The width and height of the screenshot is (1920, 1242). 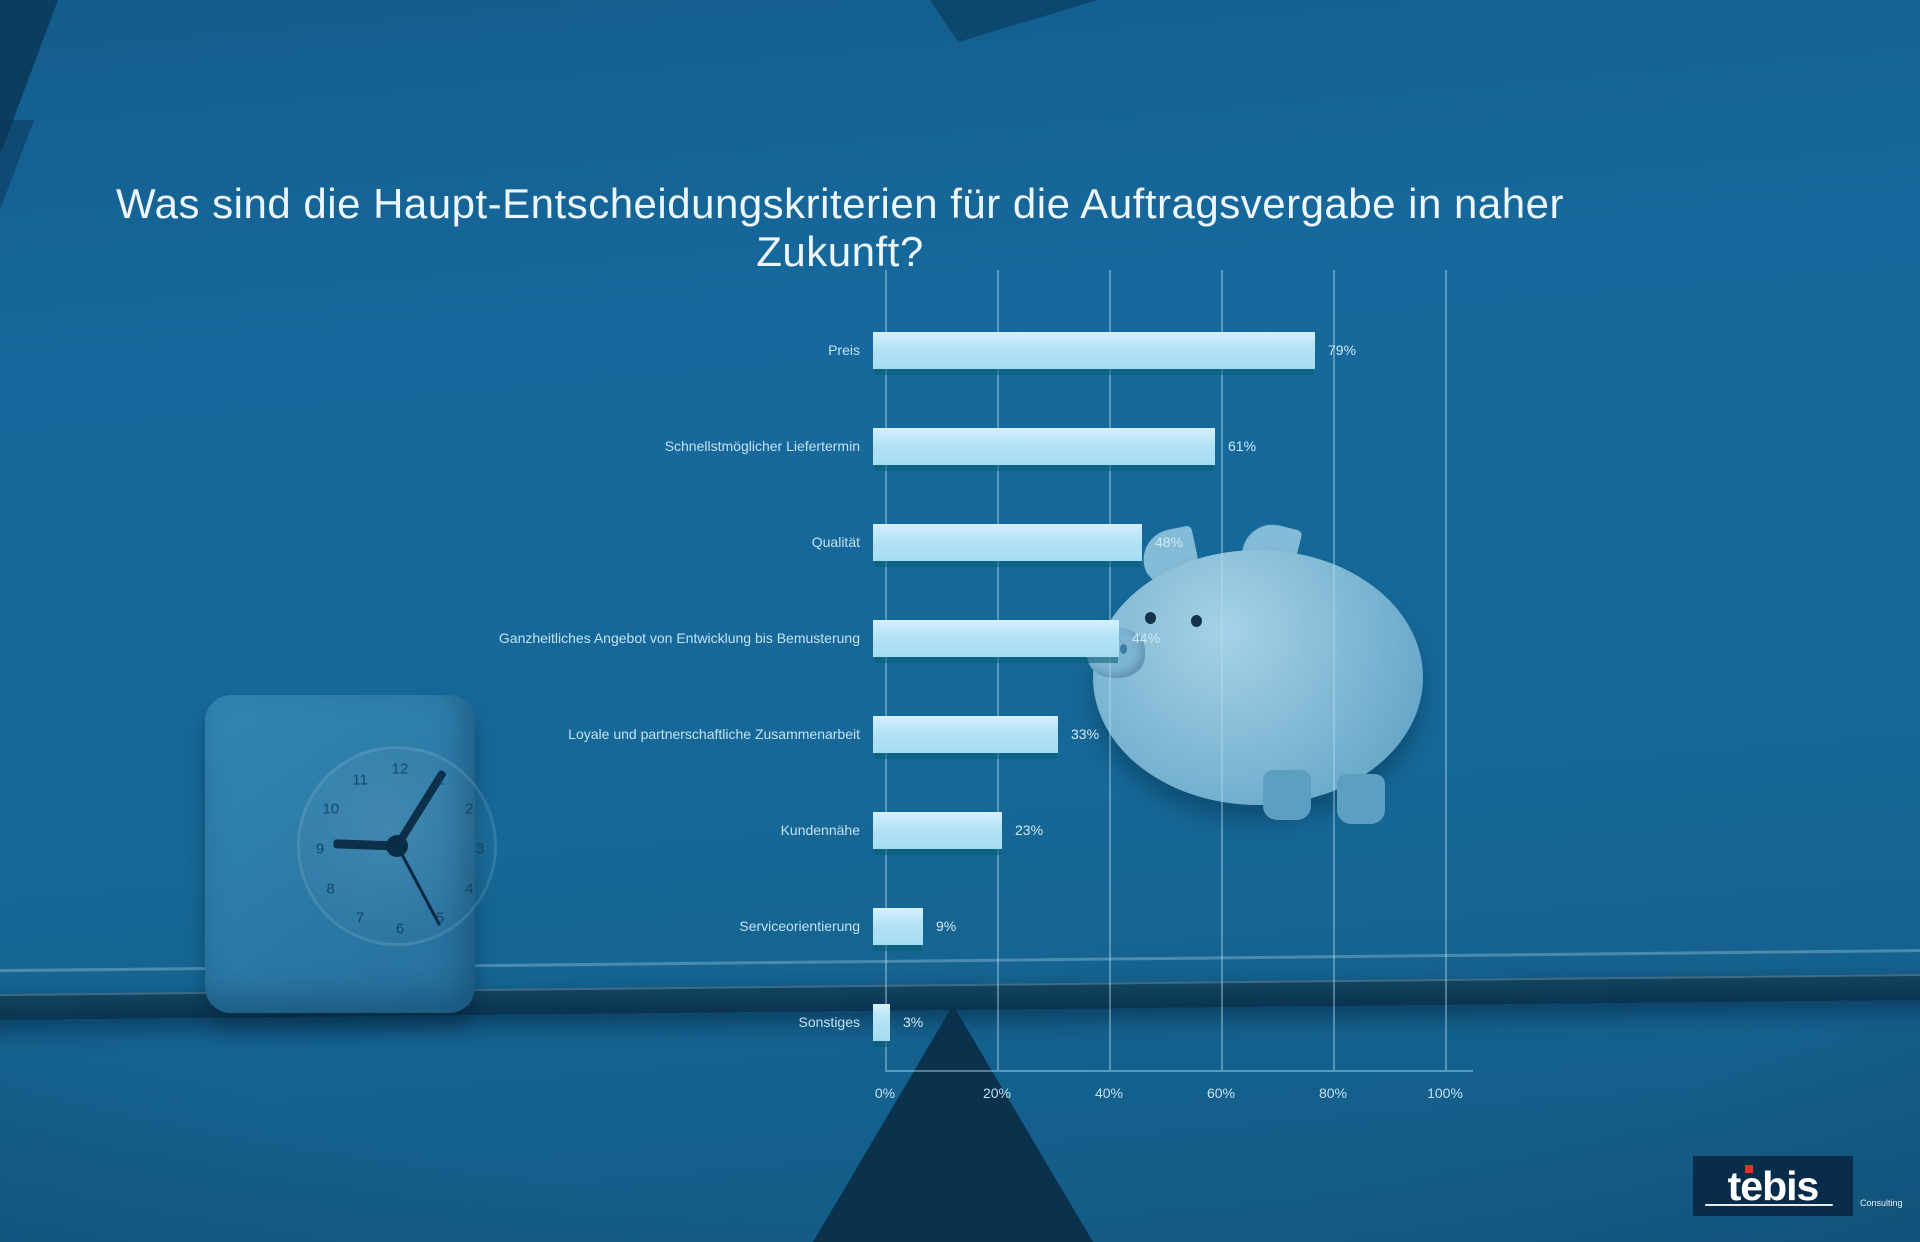 What do you see at coordinates (1014, 21) in the screenshot?
I see `dark-top-wedge` at bounding box center [1014, 21].